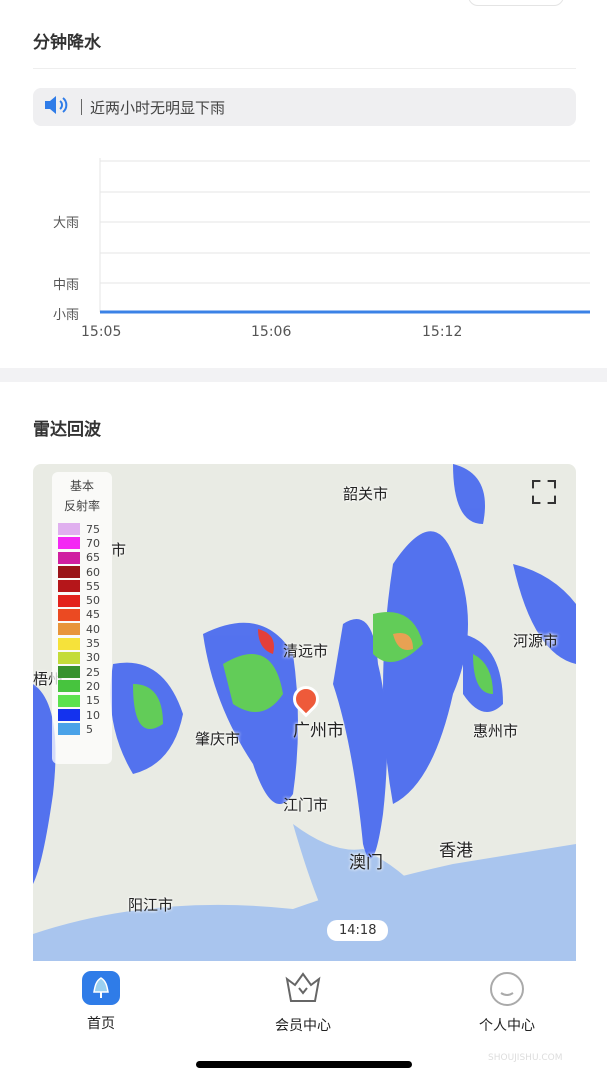 The image size is (607, 1080). I want to click on time-badge: 14:18, so click(358, 930).